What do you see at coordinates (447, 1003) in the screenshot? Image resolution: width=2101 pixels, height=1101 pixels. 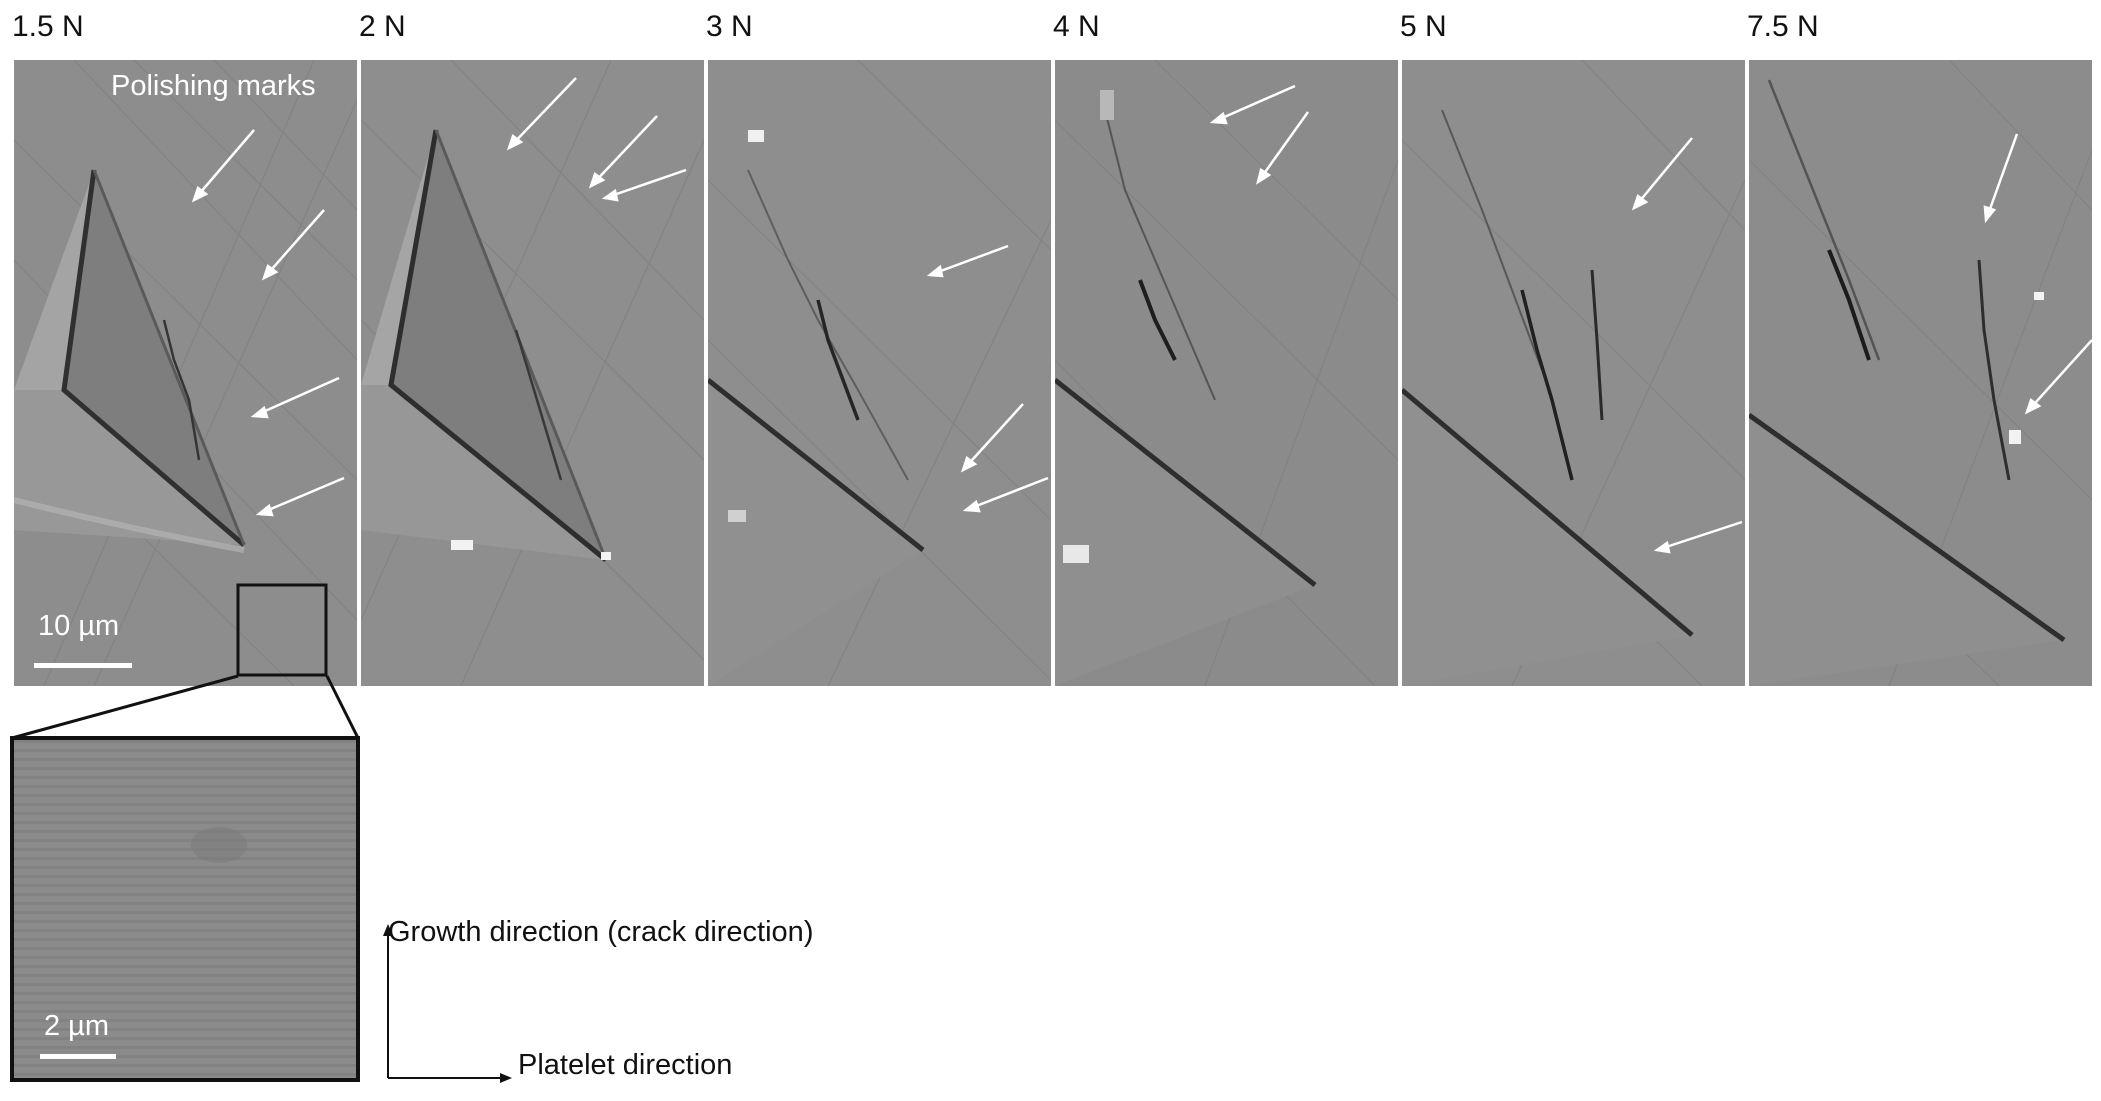 I see `direction-axes` at bounding box center [447, 1003].